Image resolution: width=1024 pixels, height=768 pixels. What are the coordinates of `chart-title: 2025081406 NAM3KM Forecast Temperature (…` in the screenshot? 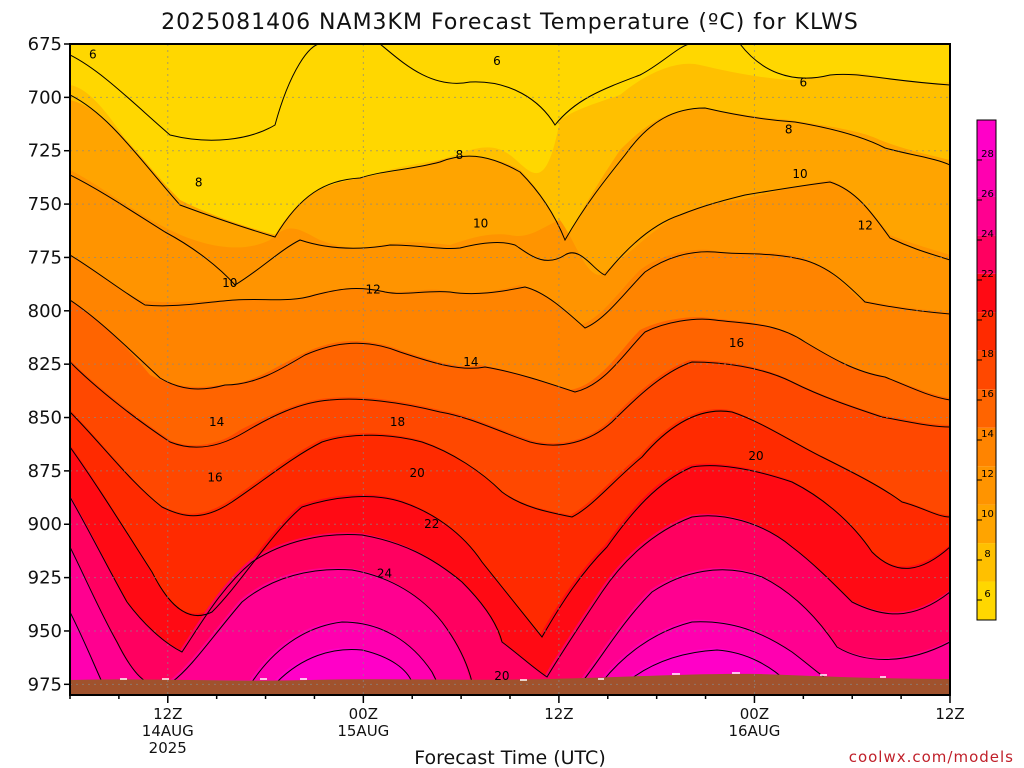 It's located at (510, 22).